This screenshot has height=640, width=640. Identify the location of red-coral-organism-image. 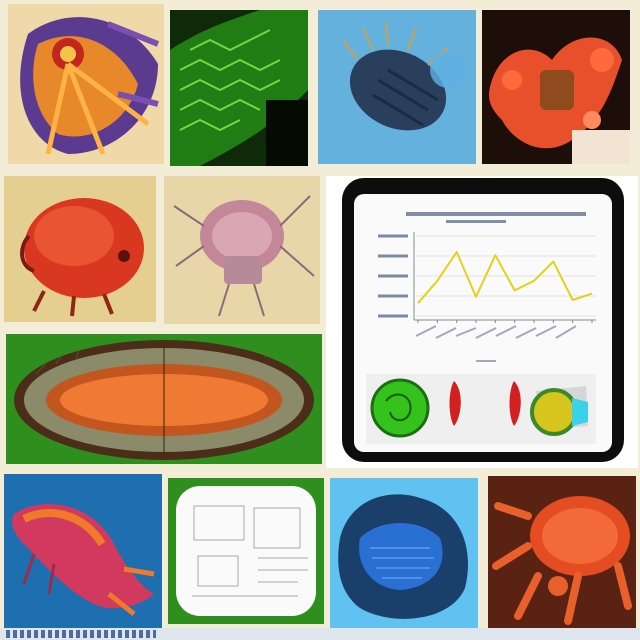
(556, 87).